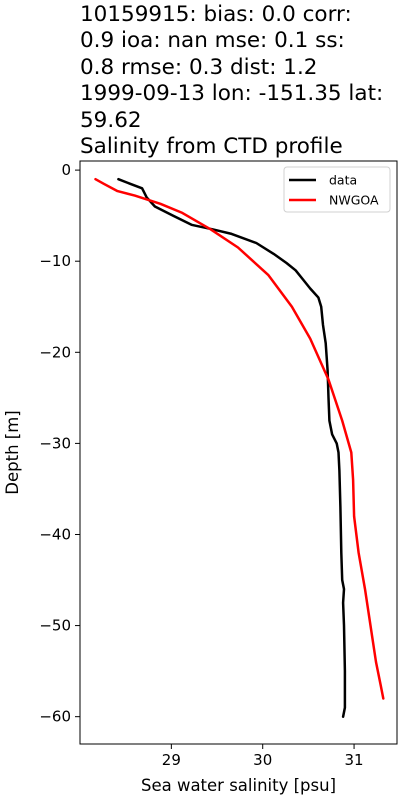 The image size is (400, 800). I want to click on title-line: 0.8 rmse: 0.3 dist: 1.2, so click(199, 67).